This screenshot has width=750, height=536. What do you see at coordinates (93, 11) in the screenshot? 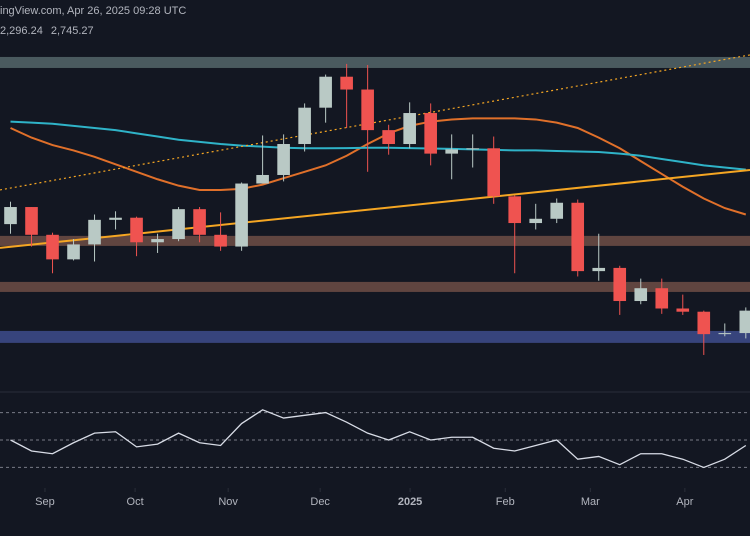
I see `header: ingView.com, Apr 26, 2025 09:28 UTC` at bounding box center [93, 11].